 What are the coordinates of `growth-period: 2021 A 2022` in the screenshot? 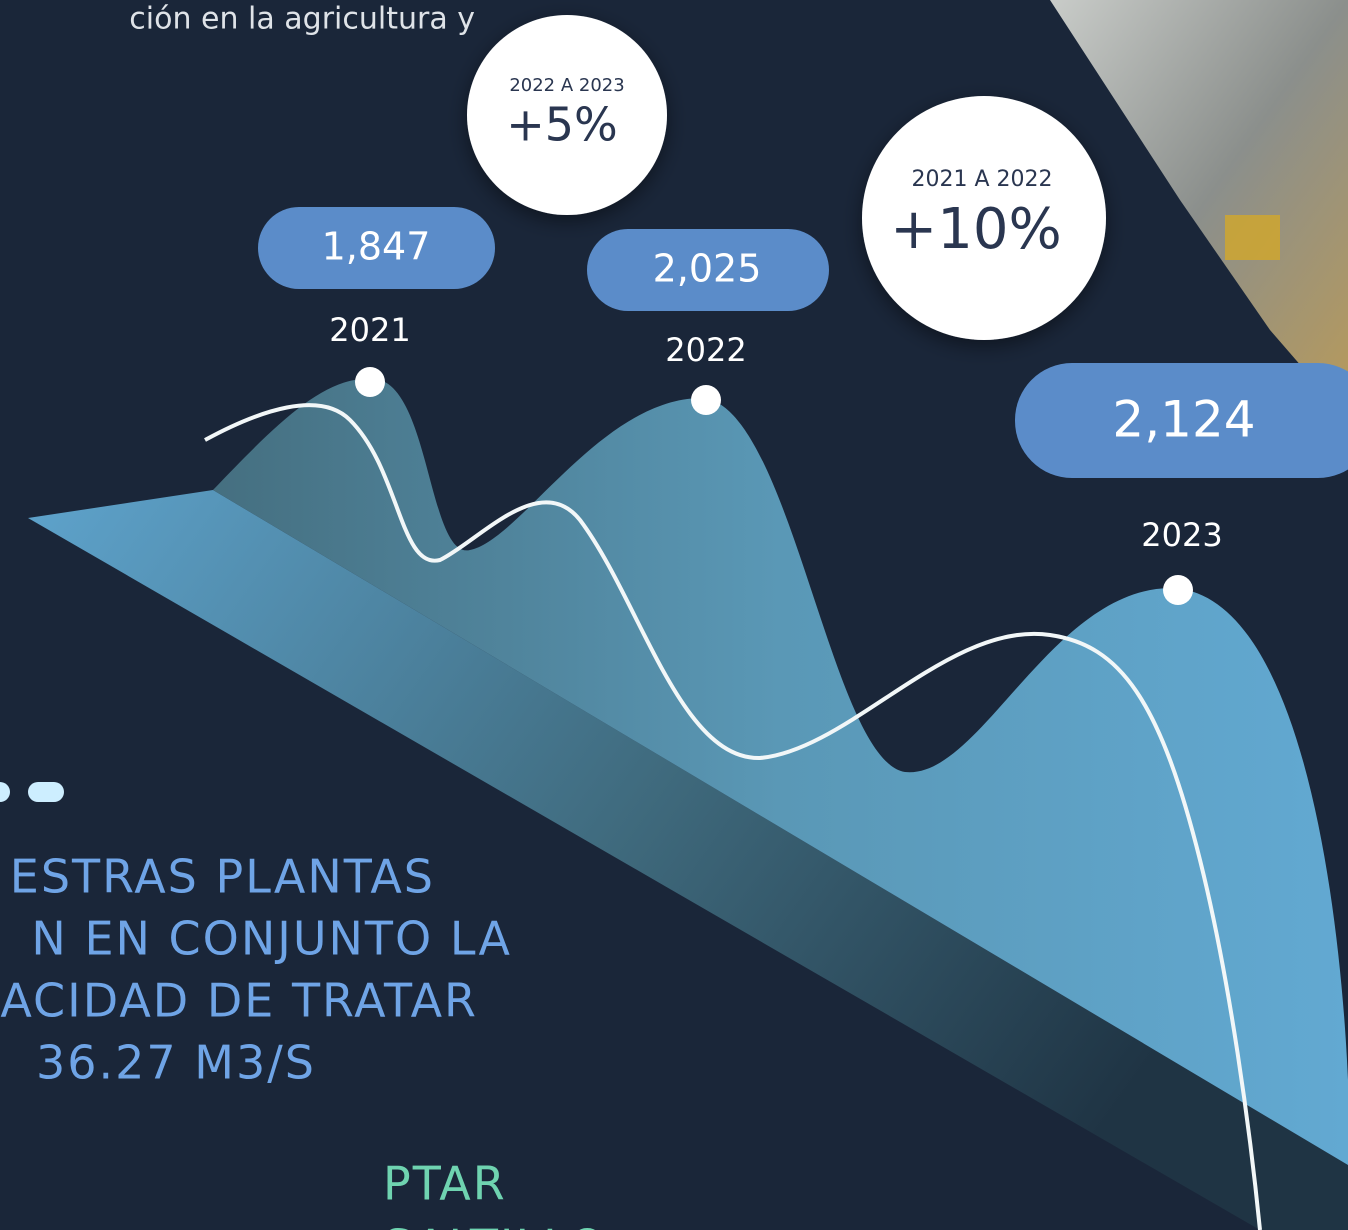 It's located at (981, 179).